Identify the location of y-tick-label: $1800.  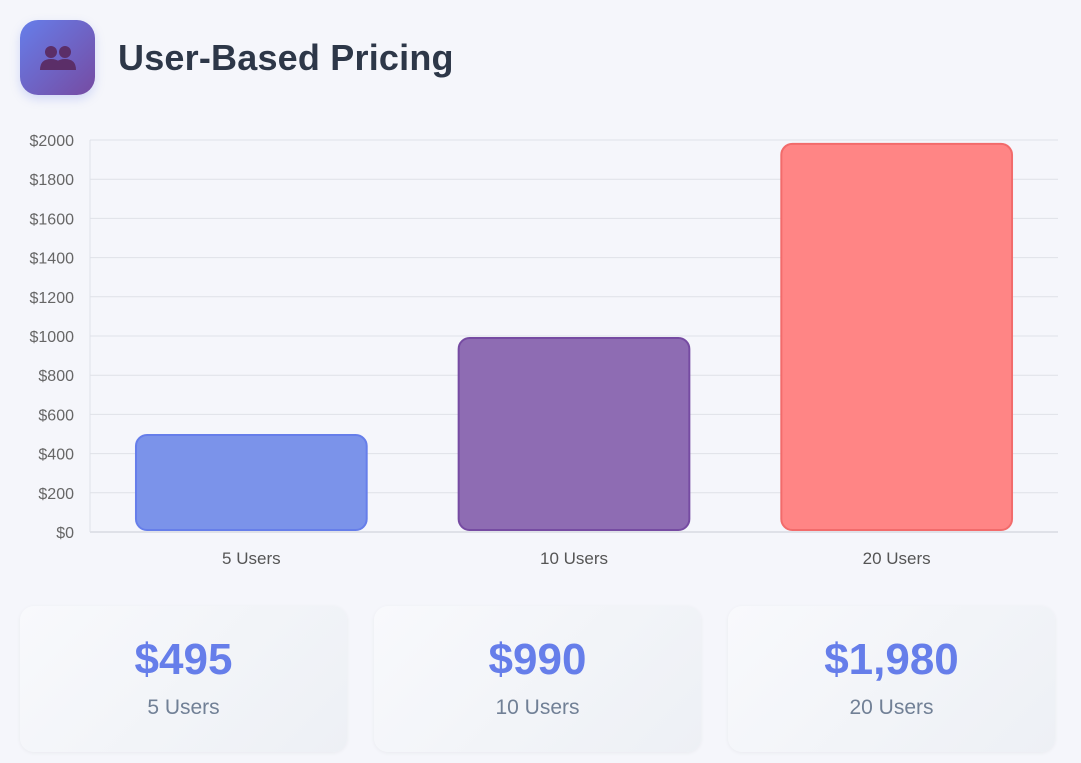
(52, 180).